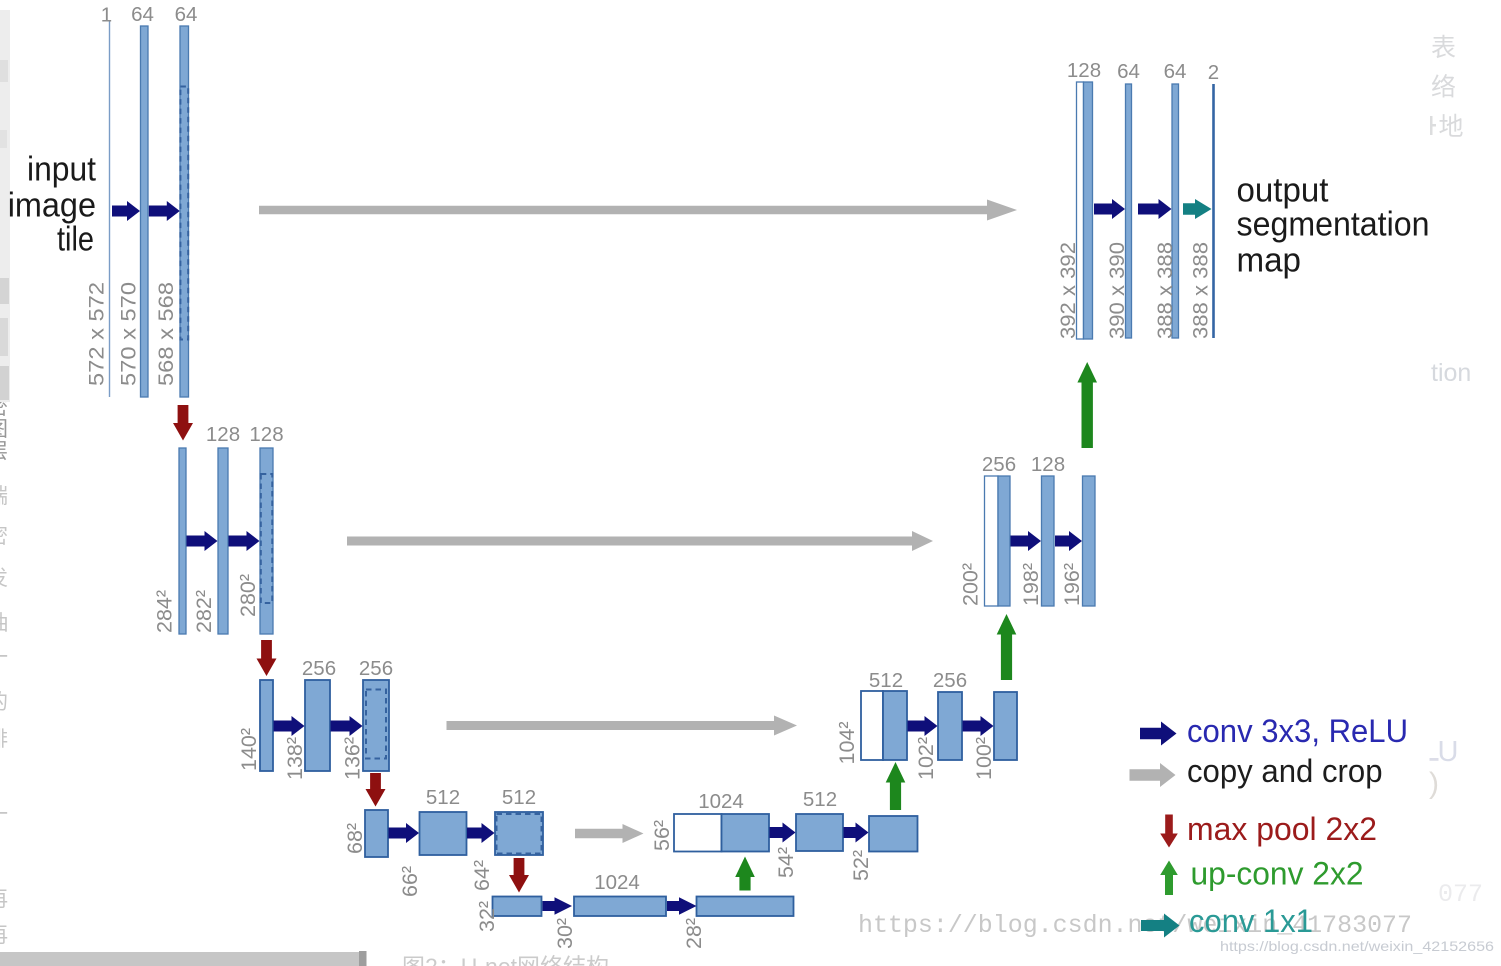 The image size is (1501, 966). I want to click on svg-text: 102², so click(926, 758).